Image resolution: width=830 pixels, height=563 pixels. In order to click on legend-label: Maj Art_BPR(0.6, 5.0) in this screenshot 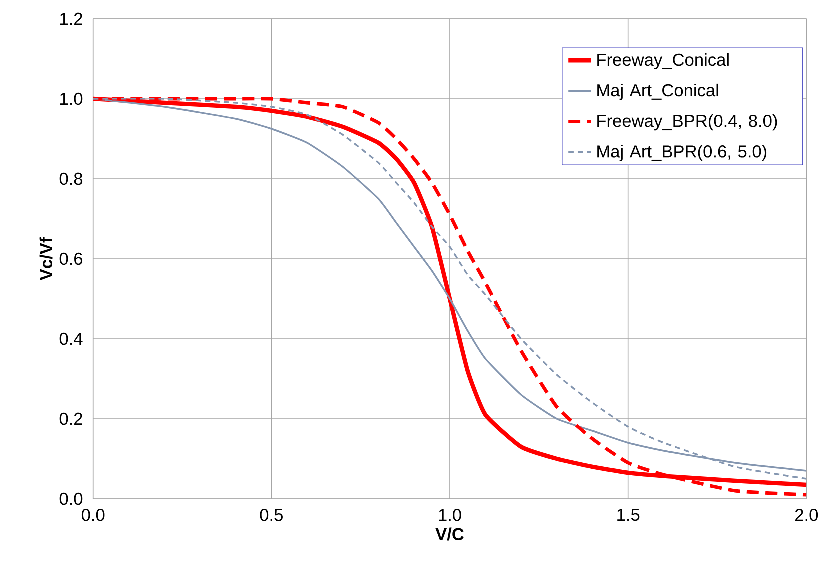, I will do `click(682, 153)`.